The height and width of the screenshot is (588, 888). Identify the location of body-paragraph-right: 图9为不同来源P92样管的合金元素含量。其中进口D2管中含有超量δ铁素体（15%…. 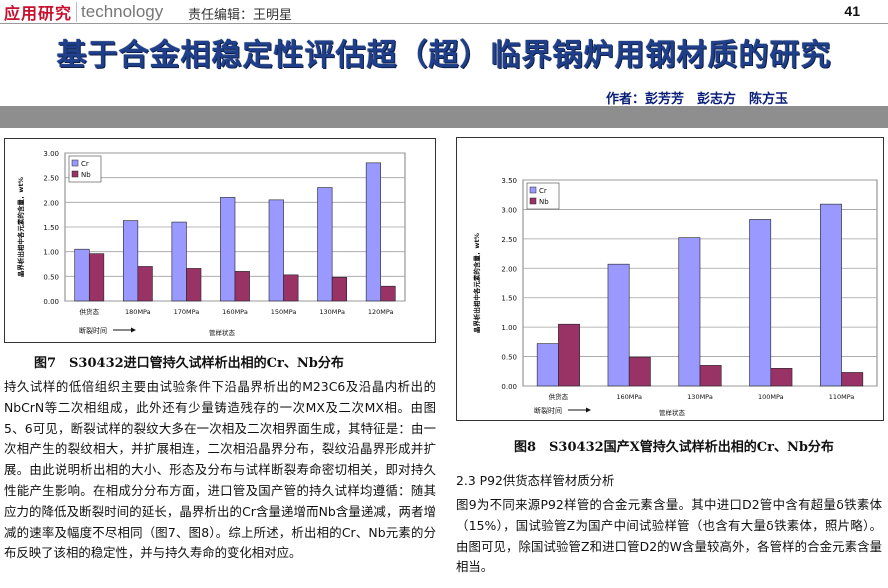
(669, 536).